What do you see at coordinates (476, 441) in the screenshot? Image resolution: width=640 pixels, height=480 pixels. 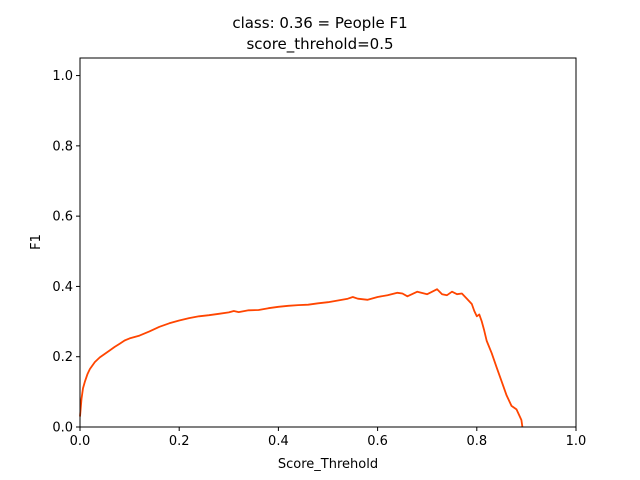 I see `x-tick-label: 0.8` at bounding box center [476, 441].